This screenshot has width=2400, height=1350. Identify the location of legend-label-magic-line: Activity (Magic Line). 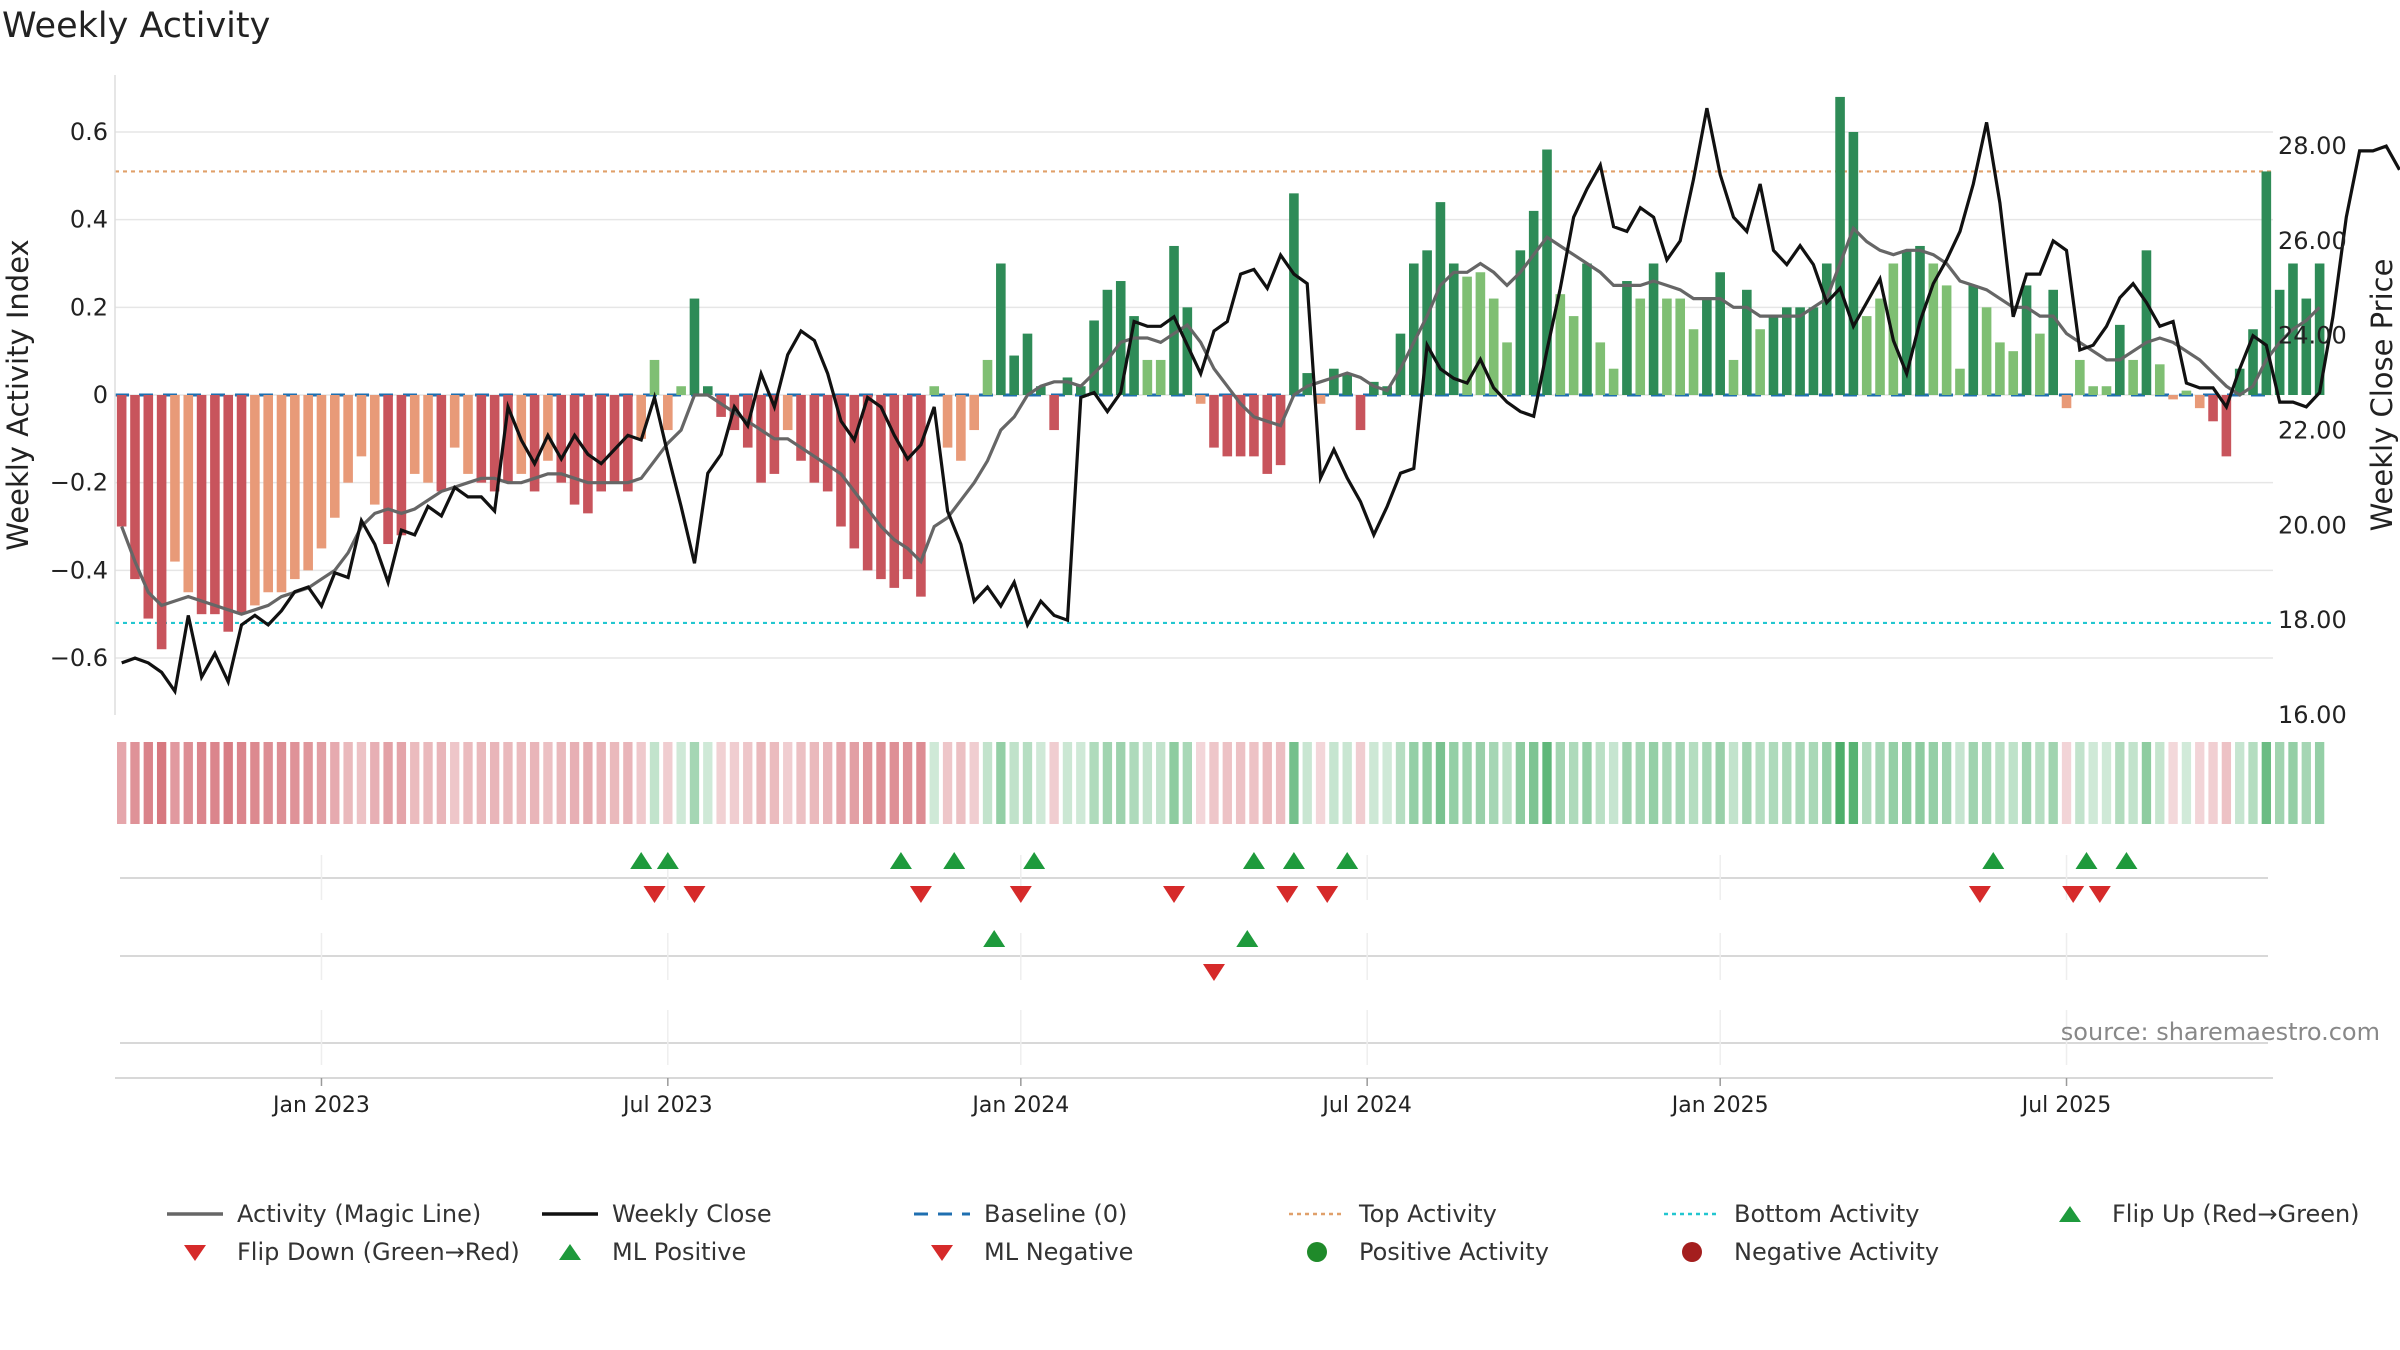
(359, 1214).